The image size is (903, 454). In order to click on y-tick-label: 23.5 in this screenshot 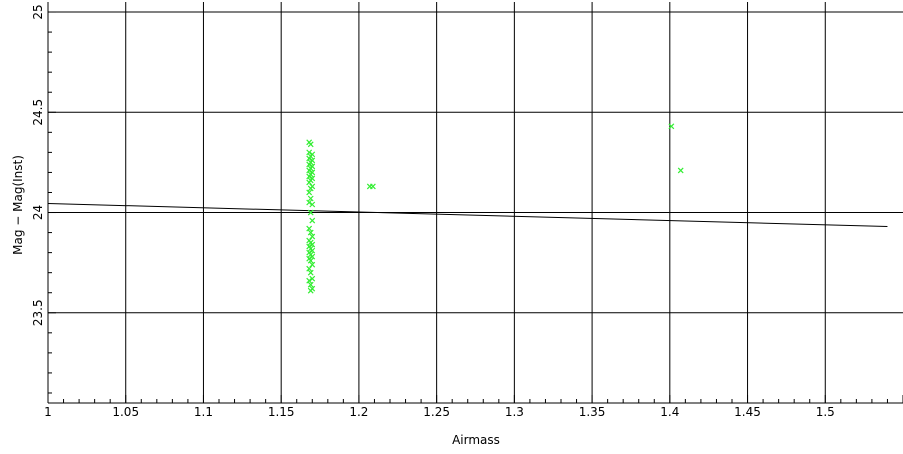, I will do `click(38, 312)`.